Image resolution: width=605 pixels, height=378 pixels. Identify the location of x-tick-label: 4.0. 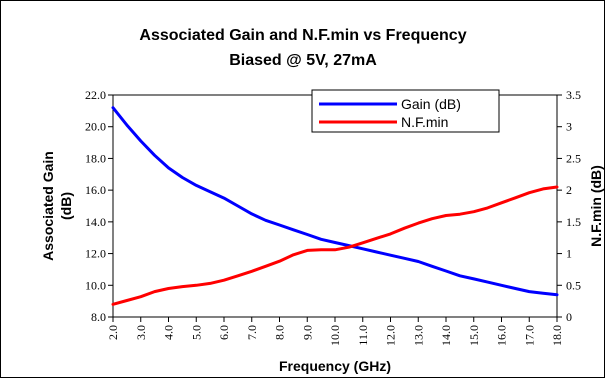
(169, 332).